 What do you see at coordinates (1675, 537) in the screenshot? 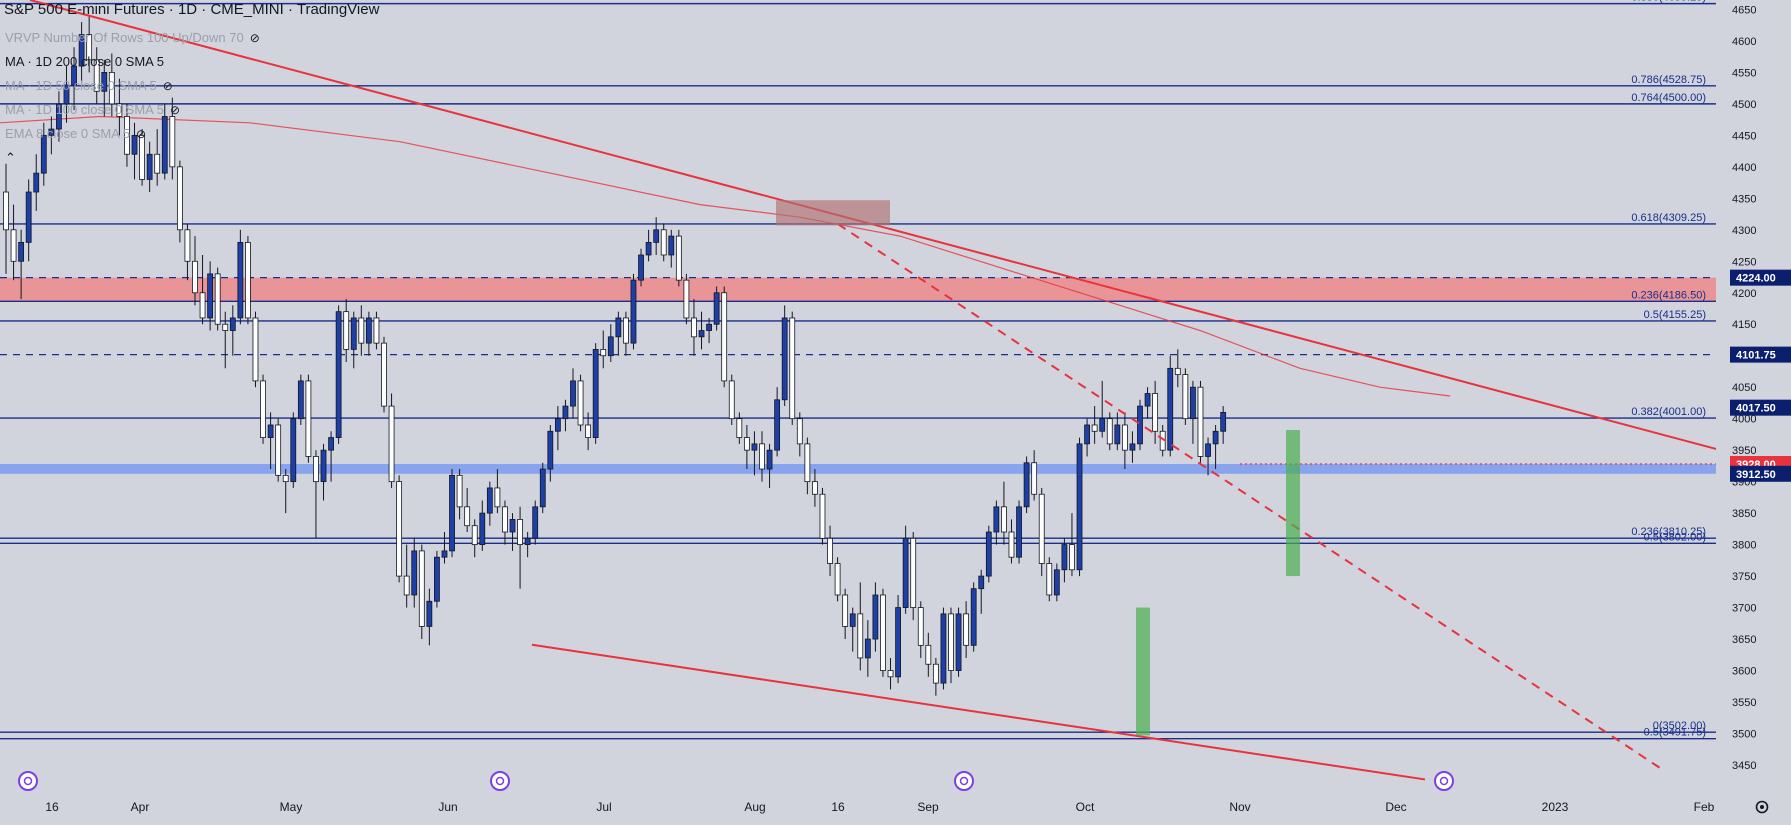
I see `fib-level-label: 0.5(3802.00)` at bounding box center [1675, 537].